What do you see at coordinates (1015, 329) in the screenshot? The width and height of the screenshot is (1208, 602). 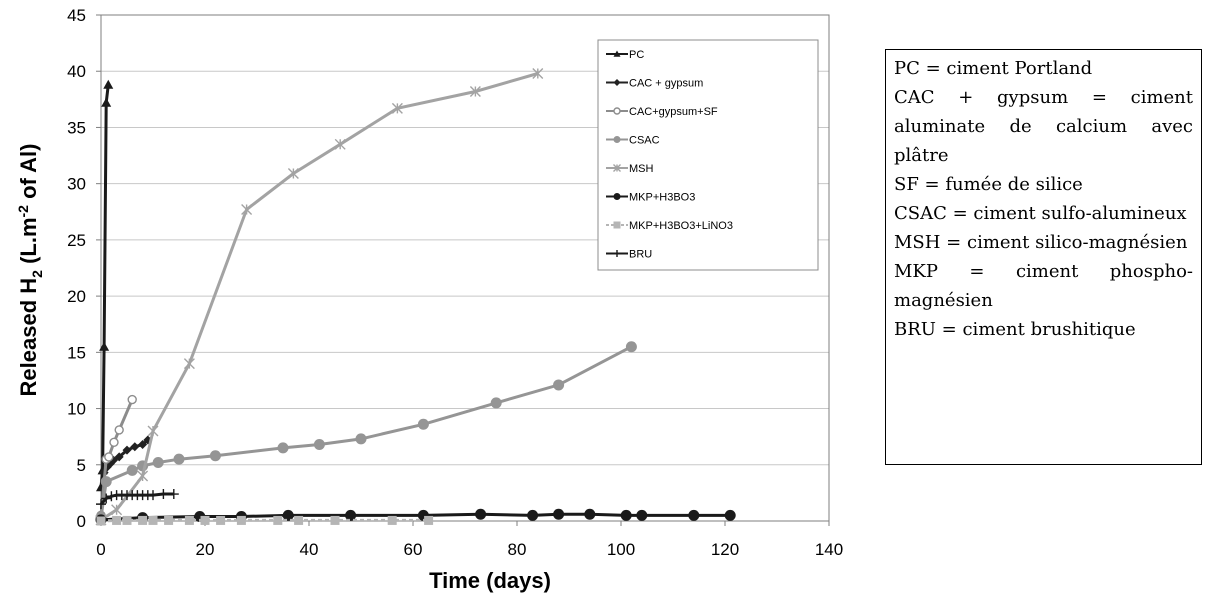 I see `glossary-line-bru: BRU = ciment brushitique` at bounding box center [1015, 329].